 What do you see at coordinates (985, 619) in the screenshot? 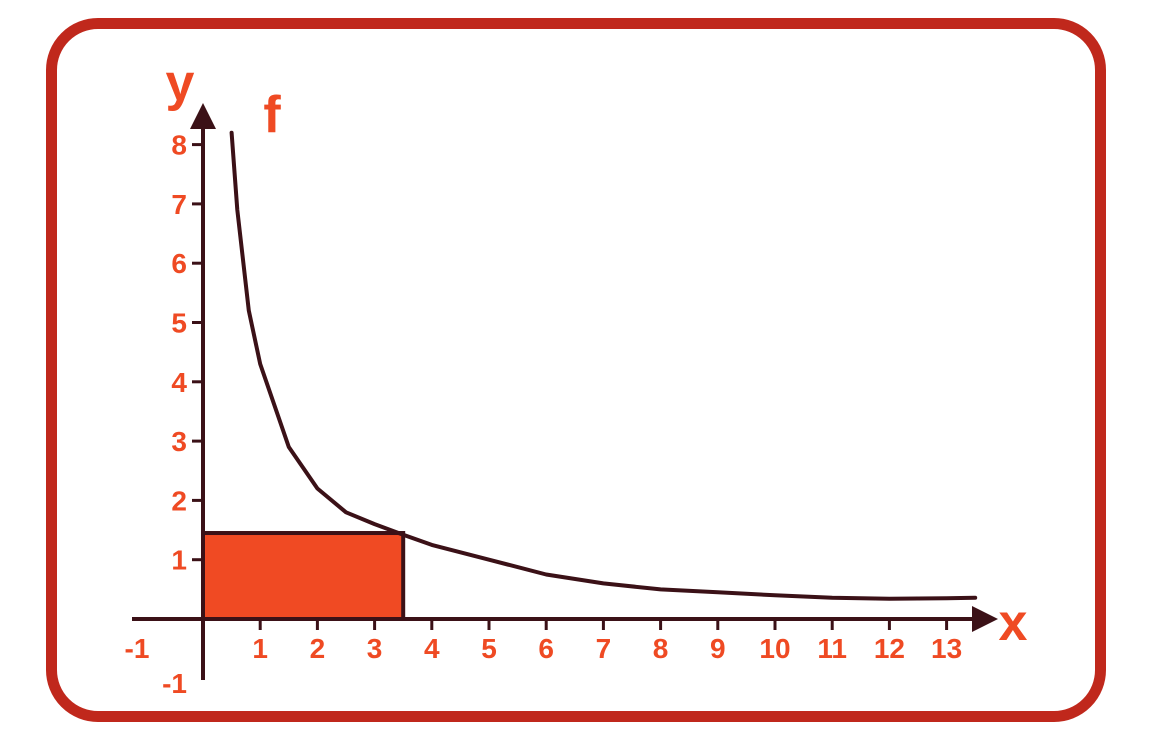
I see `x-axis-arrow` at bounding box center [985, 619].